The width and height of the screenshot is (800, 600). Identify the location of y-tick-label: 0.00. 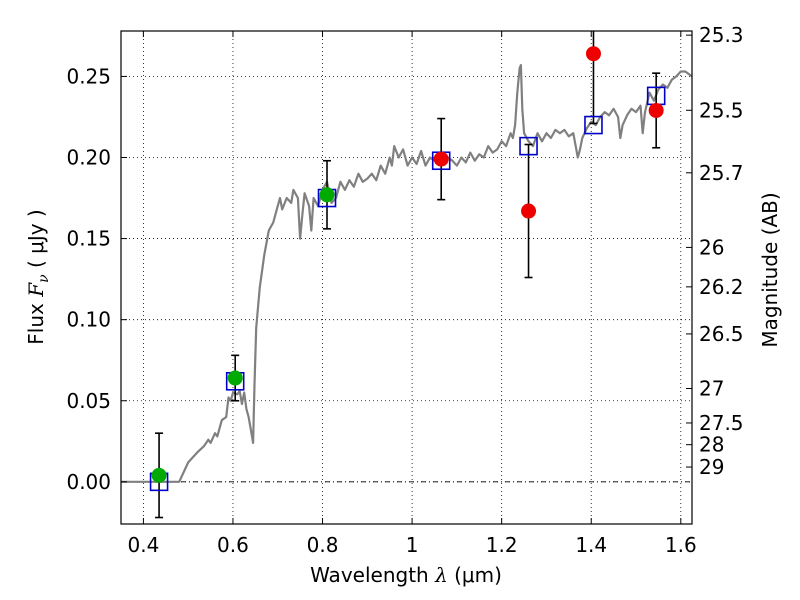
(88, 482).